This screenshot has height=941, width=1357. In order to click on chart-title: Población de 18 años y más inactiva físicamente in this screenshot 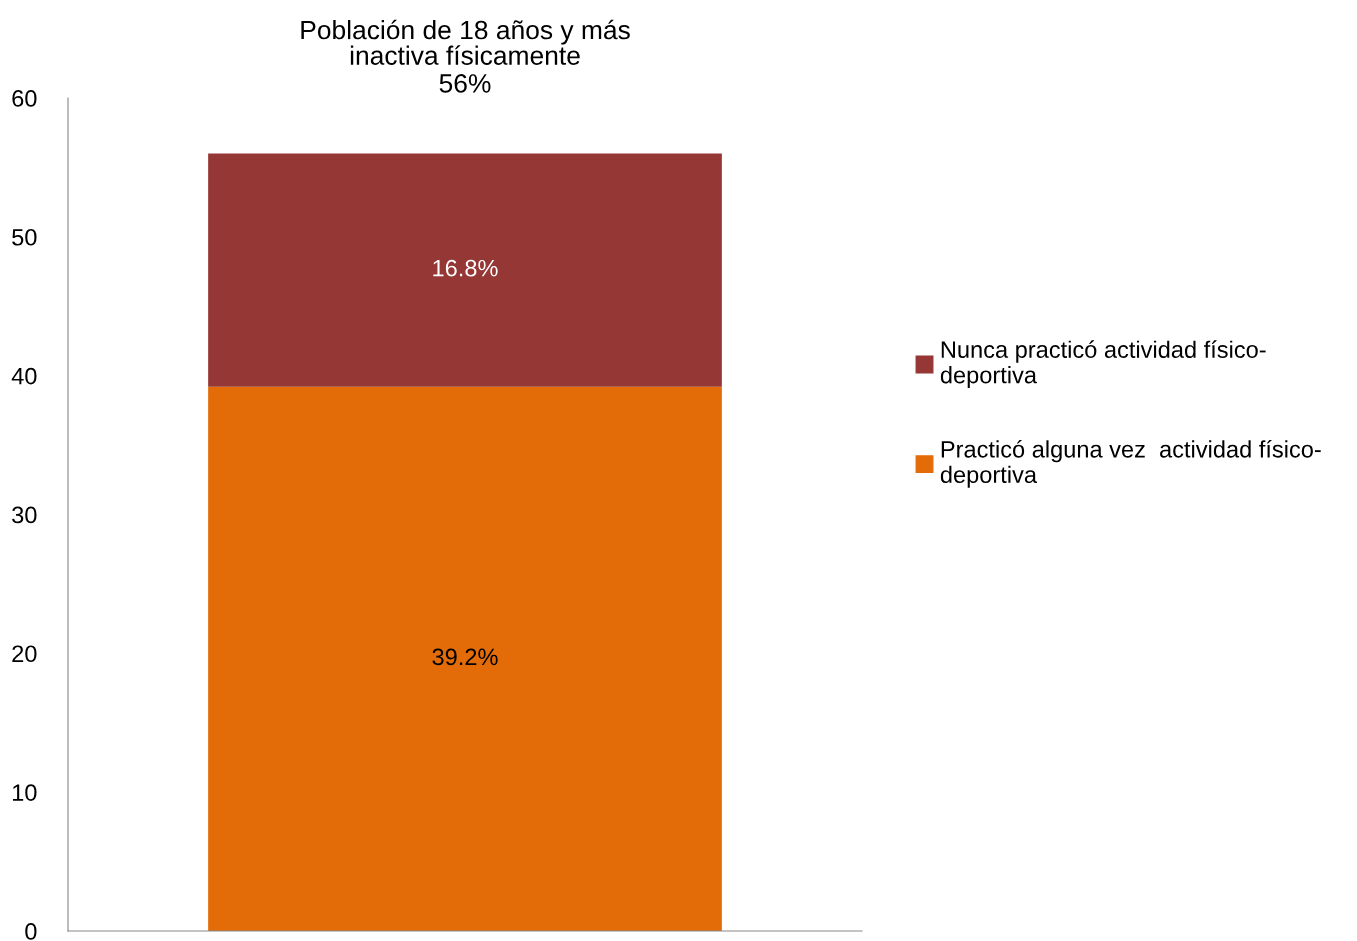, I will do `click(465, 42)`.